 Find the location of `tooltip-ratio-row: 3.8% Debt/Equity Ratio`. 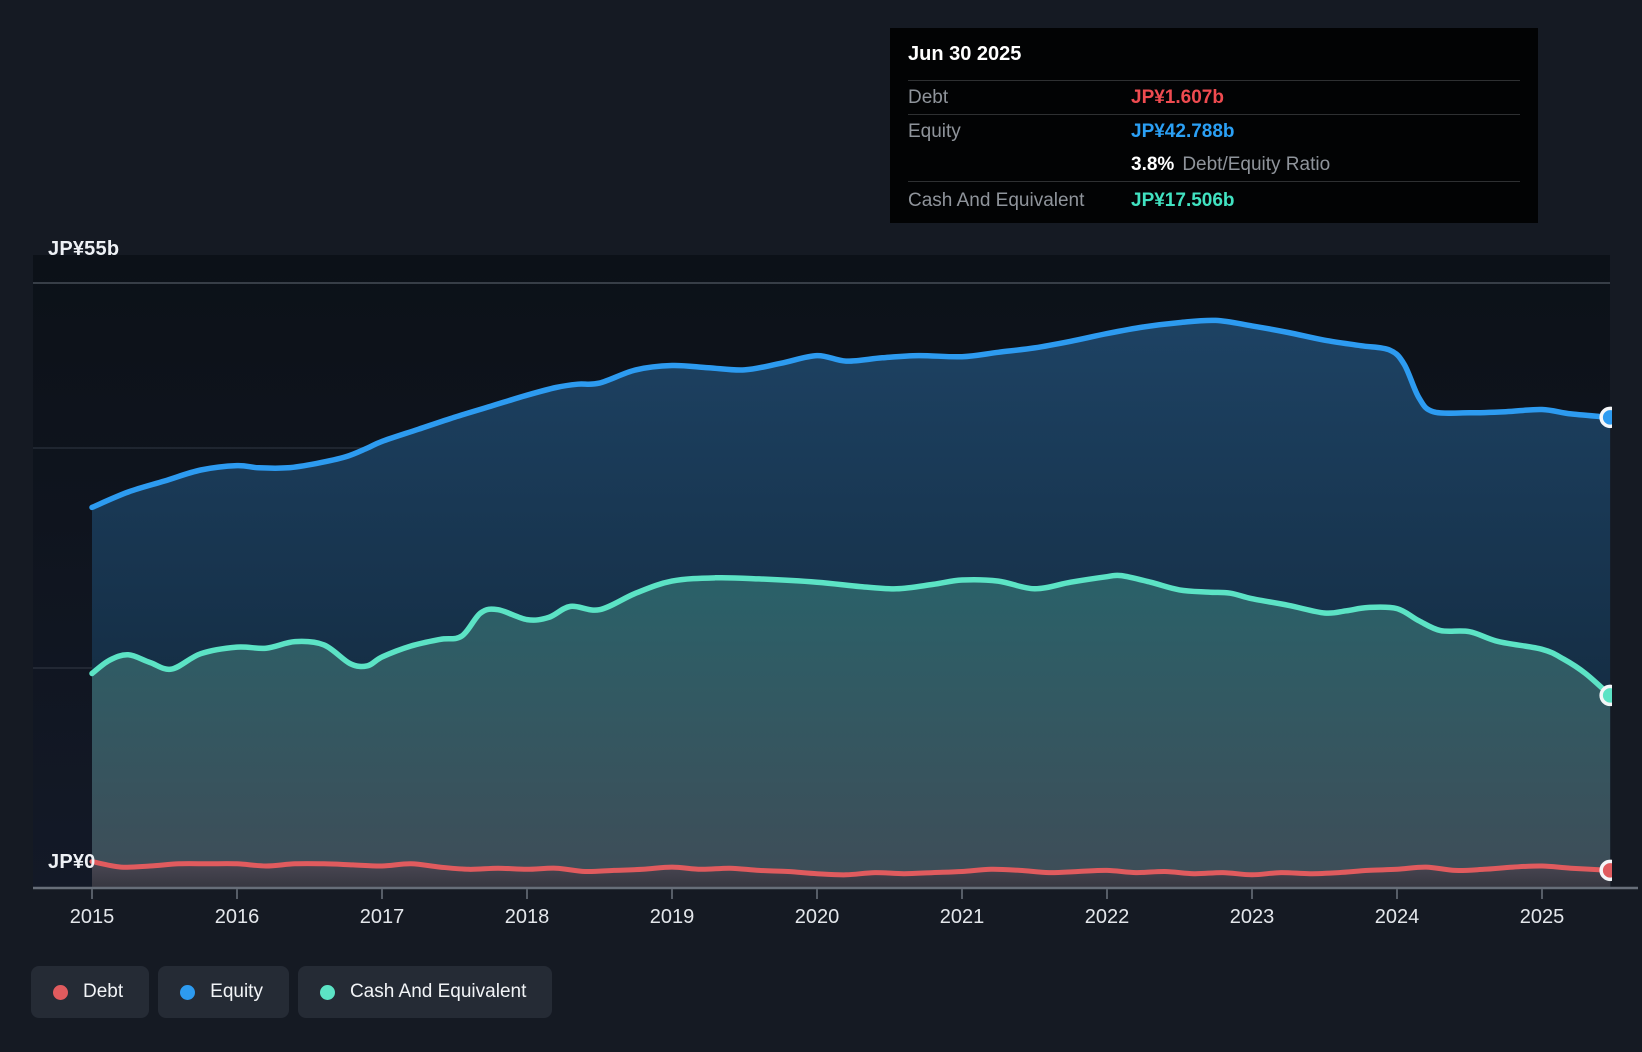

tooltip-ratio-row: 3.8% Debt/Equity Ratio is located at coordinates (1214, 164).